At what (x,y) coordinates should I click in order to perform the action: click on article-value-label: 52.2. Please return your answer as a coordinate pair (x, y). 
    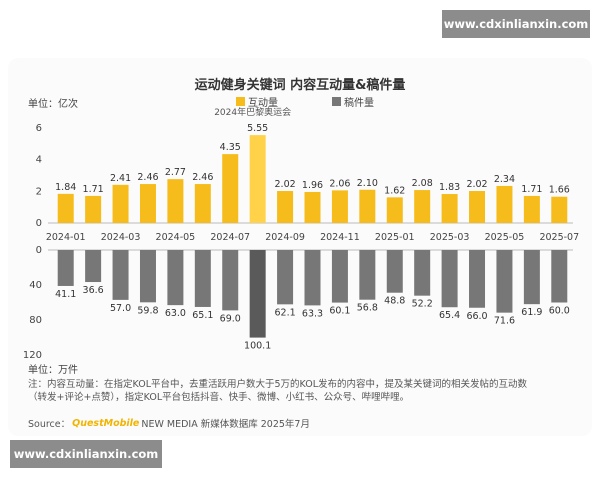
    Looking at the image, I should click on (422, 304).